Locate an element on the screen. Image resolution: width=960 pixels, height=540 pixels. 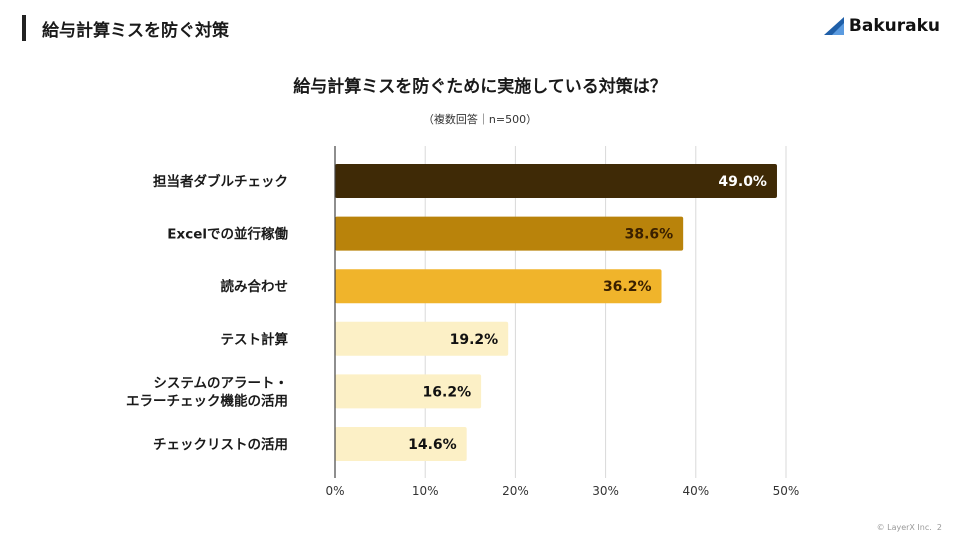
copyright: © LayerX Inc. is located at coordinates (904, 527).